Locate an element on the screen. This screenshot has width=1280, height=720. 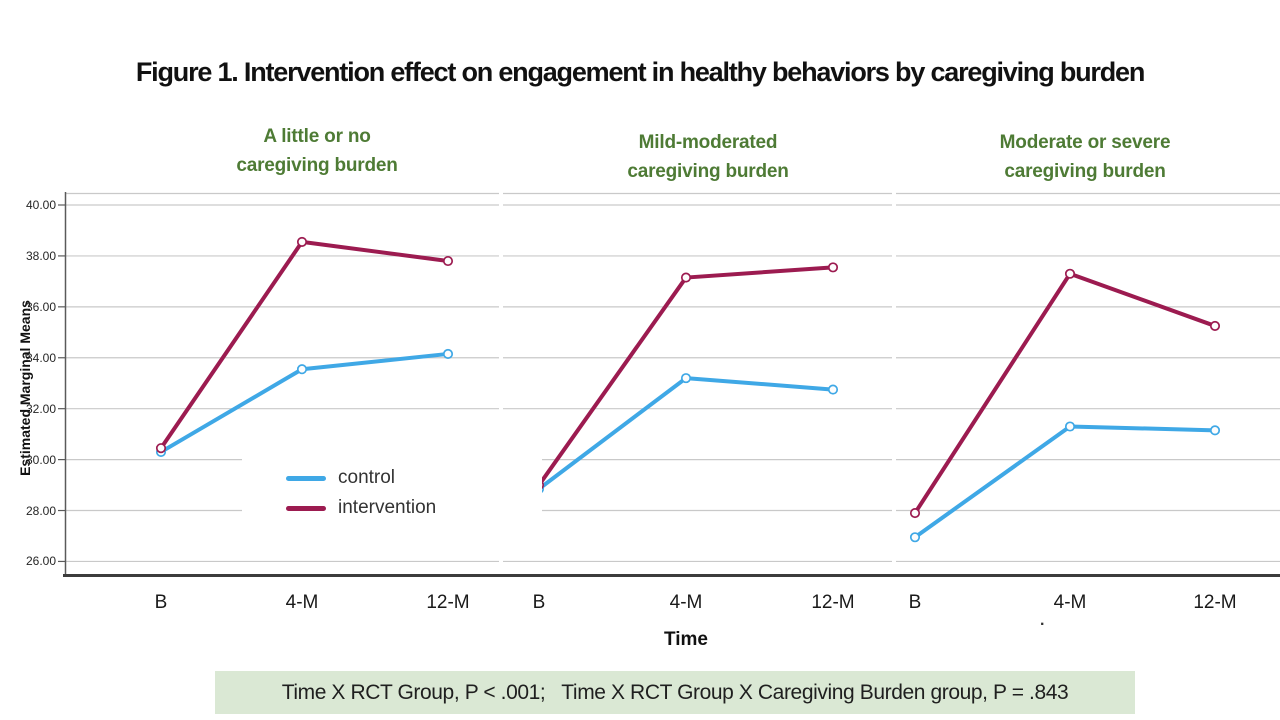
legend-label: control is located at coordinates (367, 477).